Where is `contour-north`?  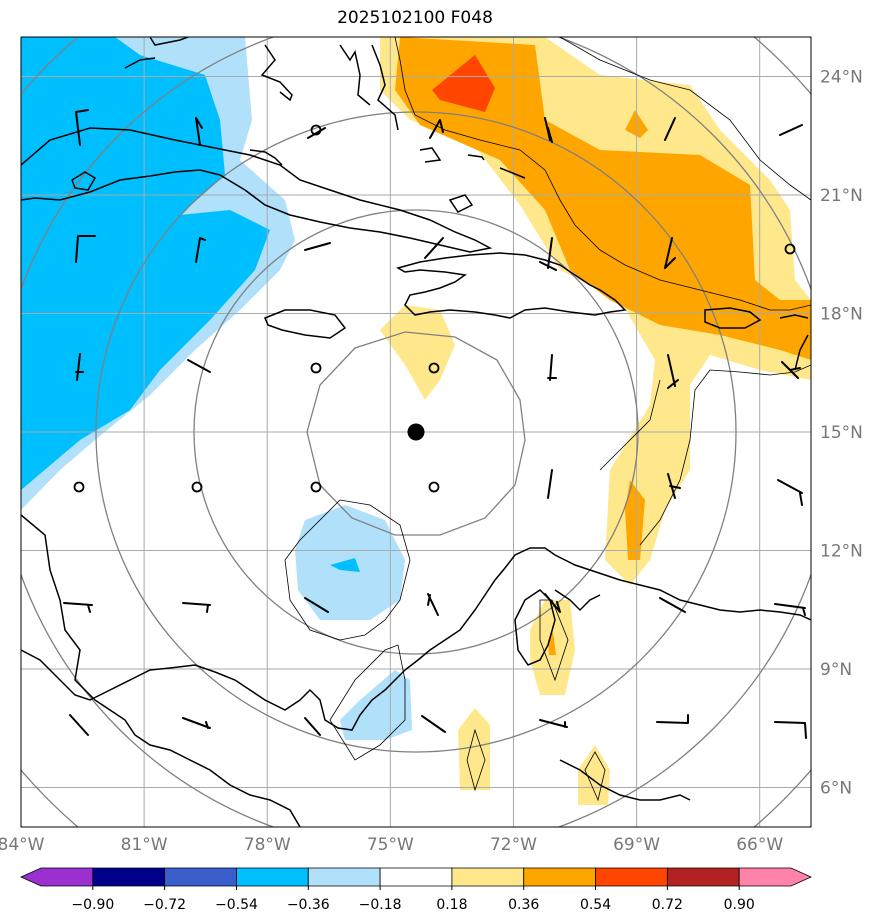 contour-north is located at coordinates (602, 174).